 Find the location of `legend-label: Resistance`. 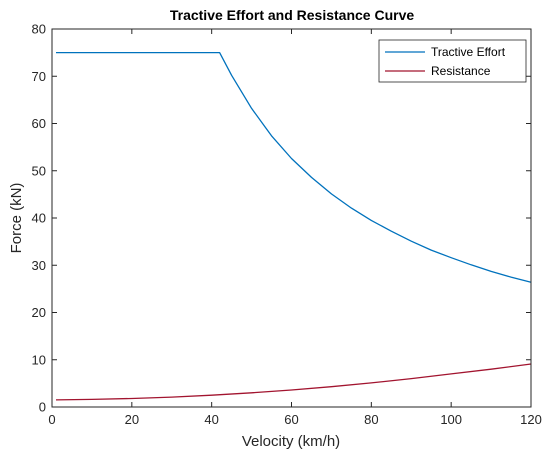

legend-label: Resistance is located at coordinates (461, 71).